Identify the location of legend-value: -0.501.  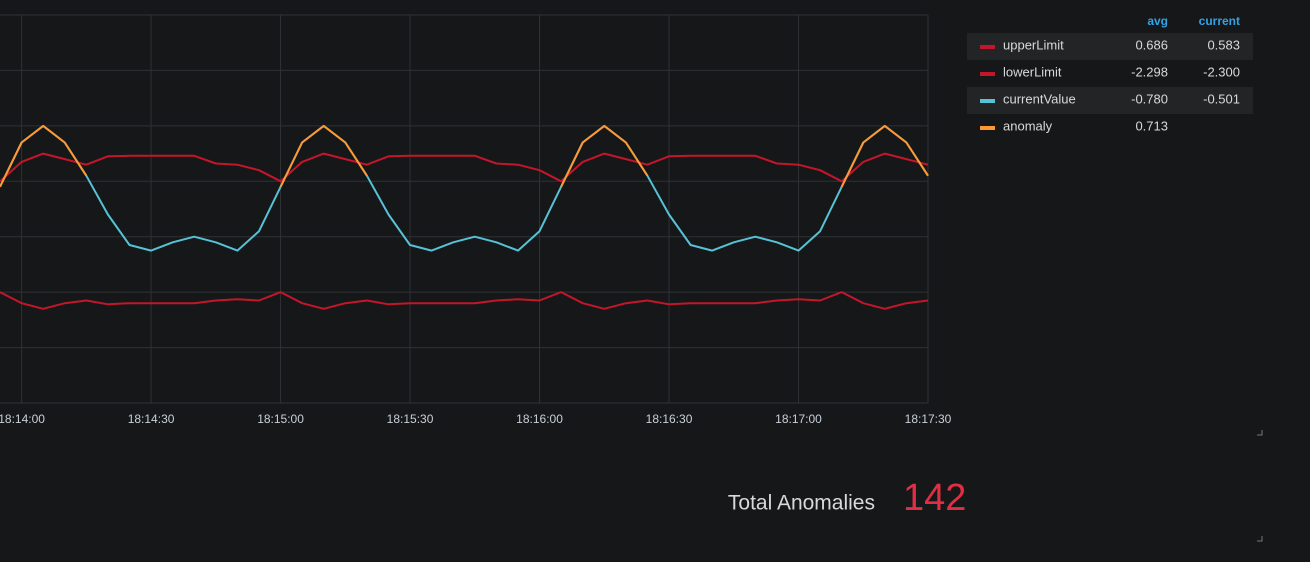
(1221, 98).